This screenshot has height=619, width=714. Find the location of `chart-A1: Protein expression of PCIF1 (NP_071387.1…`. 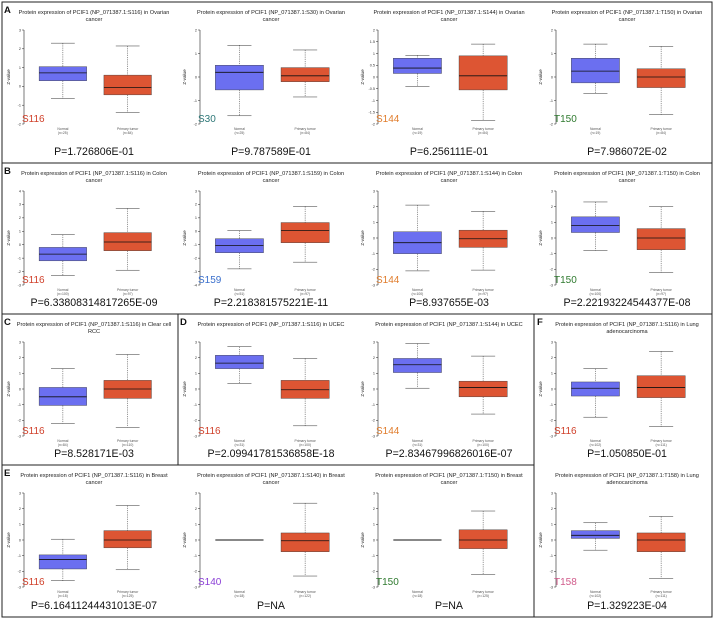

chart-A1: Protein expression of PCIF1 (NP_071387.1… is located at coordinates (87, 84).